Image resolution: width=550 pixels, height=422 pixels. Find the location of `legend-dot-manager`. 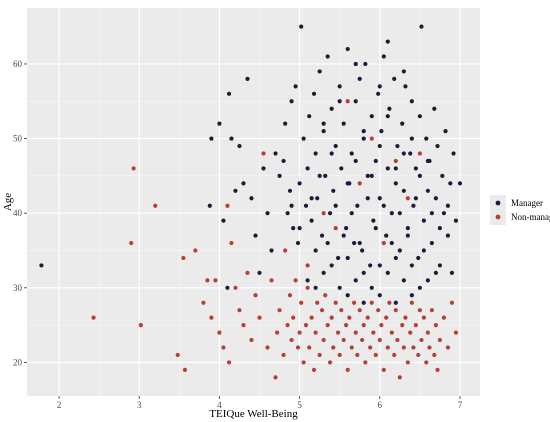

legend-dot-manager is located at coordinates (498, 203).